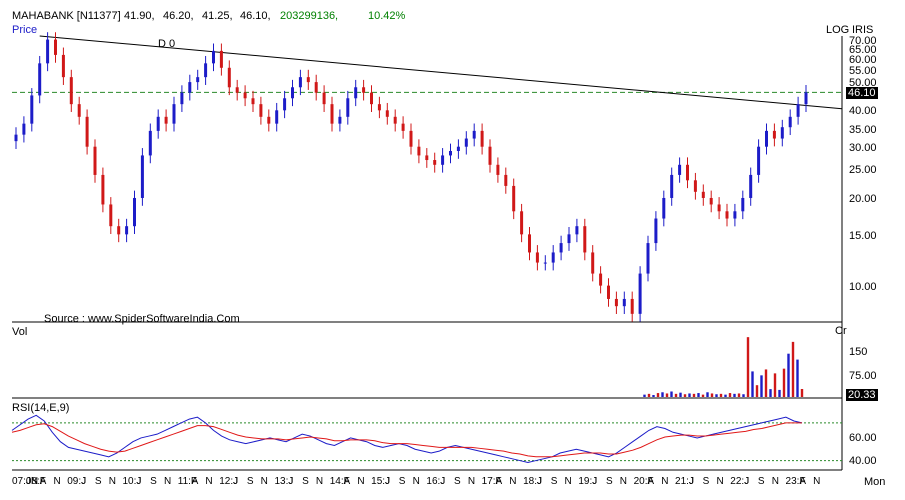 The height and width of the screenshot is (500, 905). What do you see at coordinates (217, 16) in the screenshot?
I see `low-value: 41.25,` at bounding box center [217, 16].